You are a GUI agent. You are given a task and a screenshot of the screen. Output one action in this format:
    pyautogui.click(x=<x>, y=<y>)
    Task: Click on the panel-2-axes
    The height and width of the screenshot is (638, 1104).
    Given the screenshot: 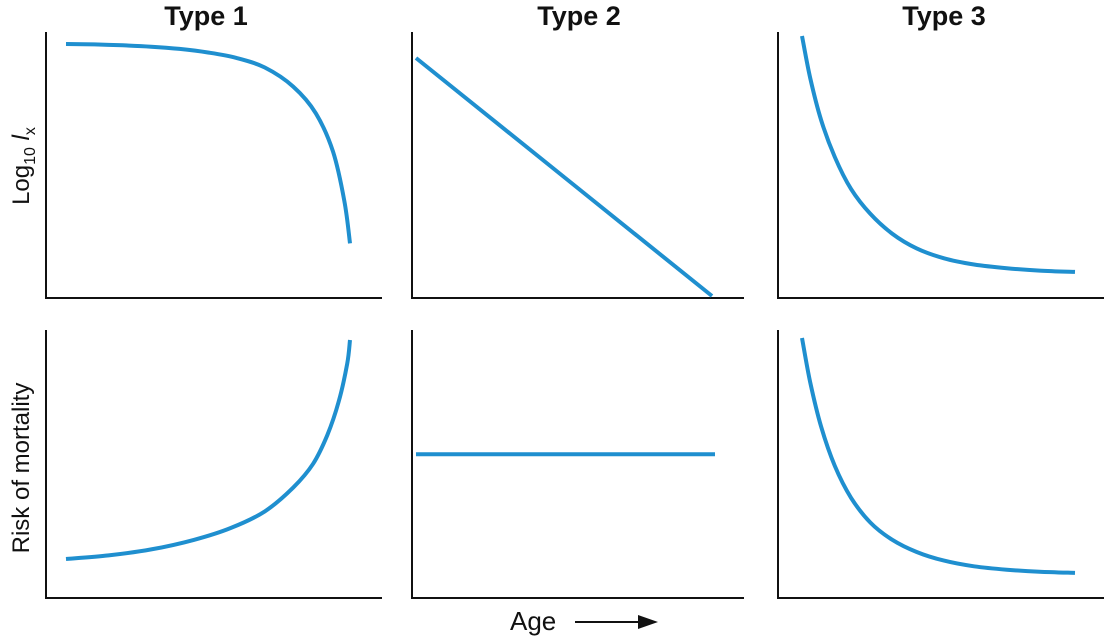 What is the action you would take?
    pyautogui.click(x=577, y=165)
    